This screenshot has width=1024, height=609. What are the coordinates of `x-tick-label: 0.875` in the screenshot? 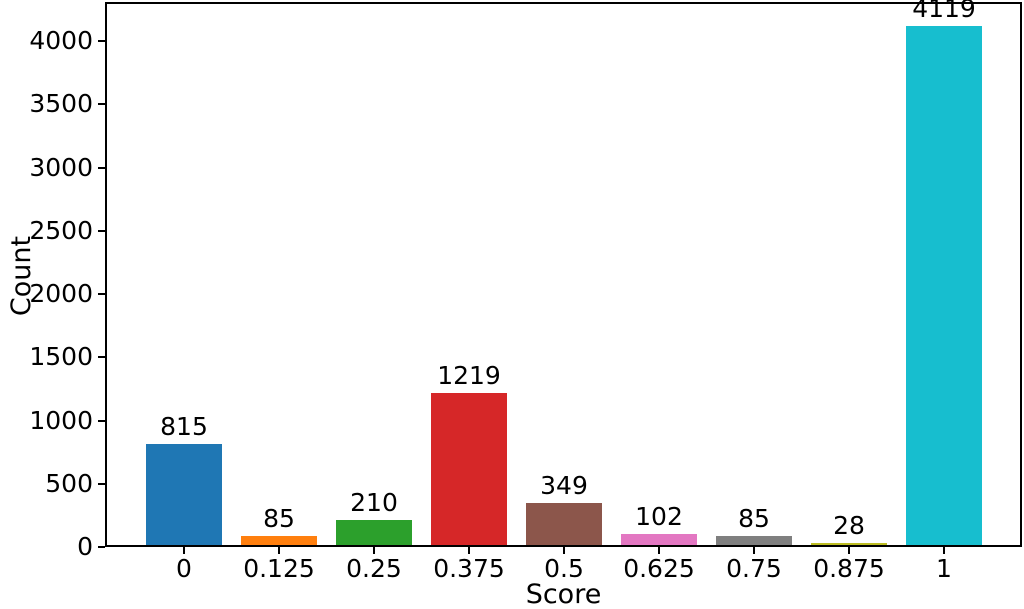 It's located at (849, 568).